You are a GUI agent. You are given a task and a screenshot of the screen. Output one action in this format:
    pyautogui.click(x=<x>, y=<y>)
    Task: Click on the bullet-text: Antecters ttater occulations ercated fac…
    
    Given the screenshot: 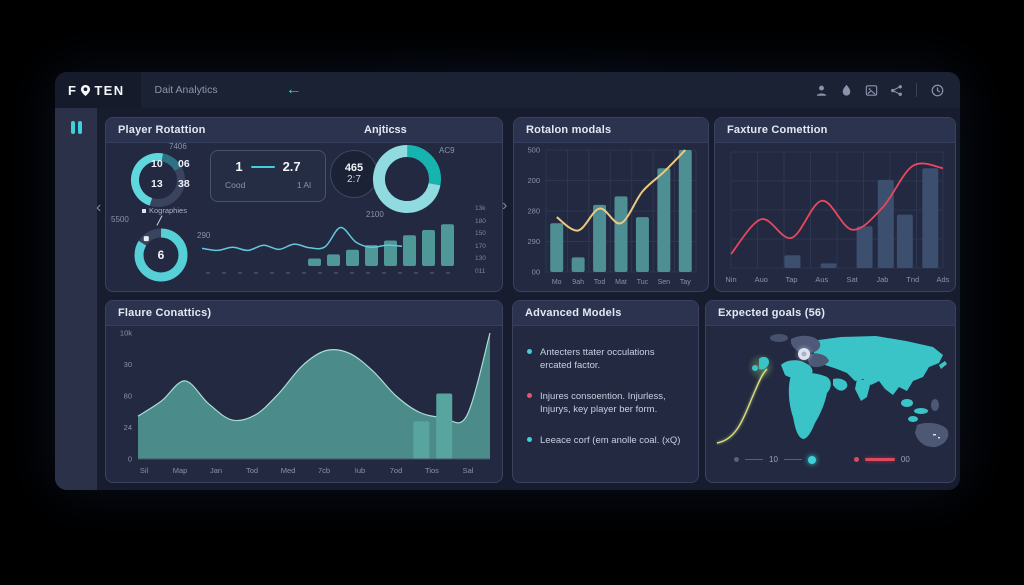 What is the action you would take?
    pyautogui.click(x=597, y=359)
    